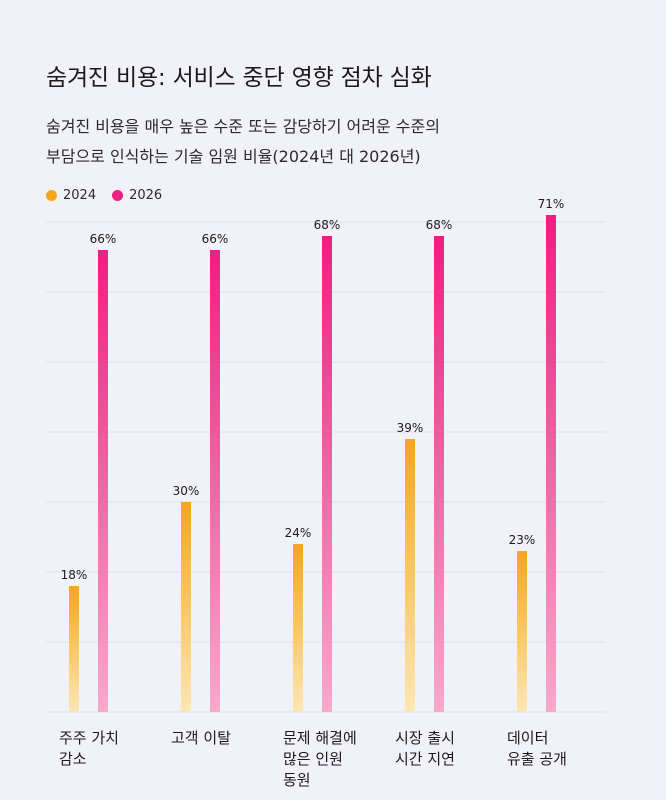  What do you see at coordinates (551, 204) in the screenshot?
I see `value-label-2026-4: 71%` at bounding box center [551, 204].